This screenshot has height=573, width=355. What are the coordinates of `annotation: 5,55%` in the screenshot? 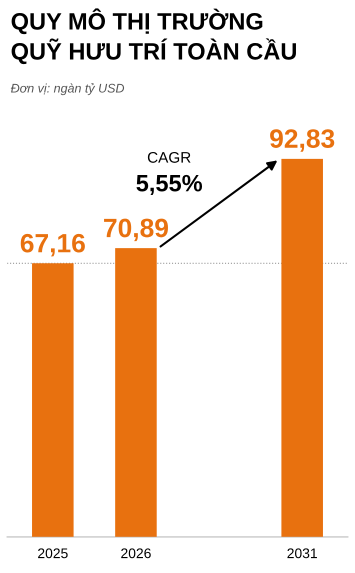 It's located at (169, 184).